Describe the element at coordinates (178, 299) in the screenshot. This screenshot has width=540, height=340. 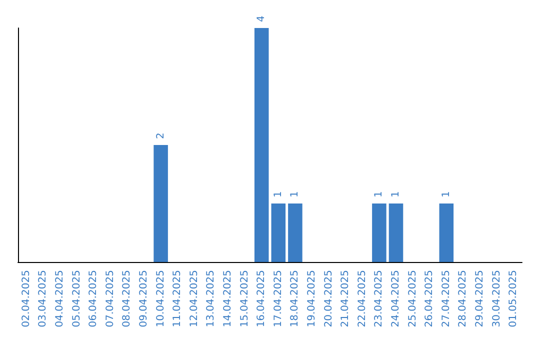
I see `x-tick-label: 11.04.2025` at that location.